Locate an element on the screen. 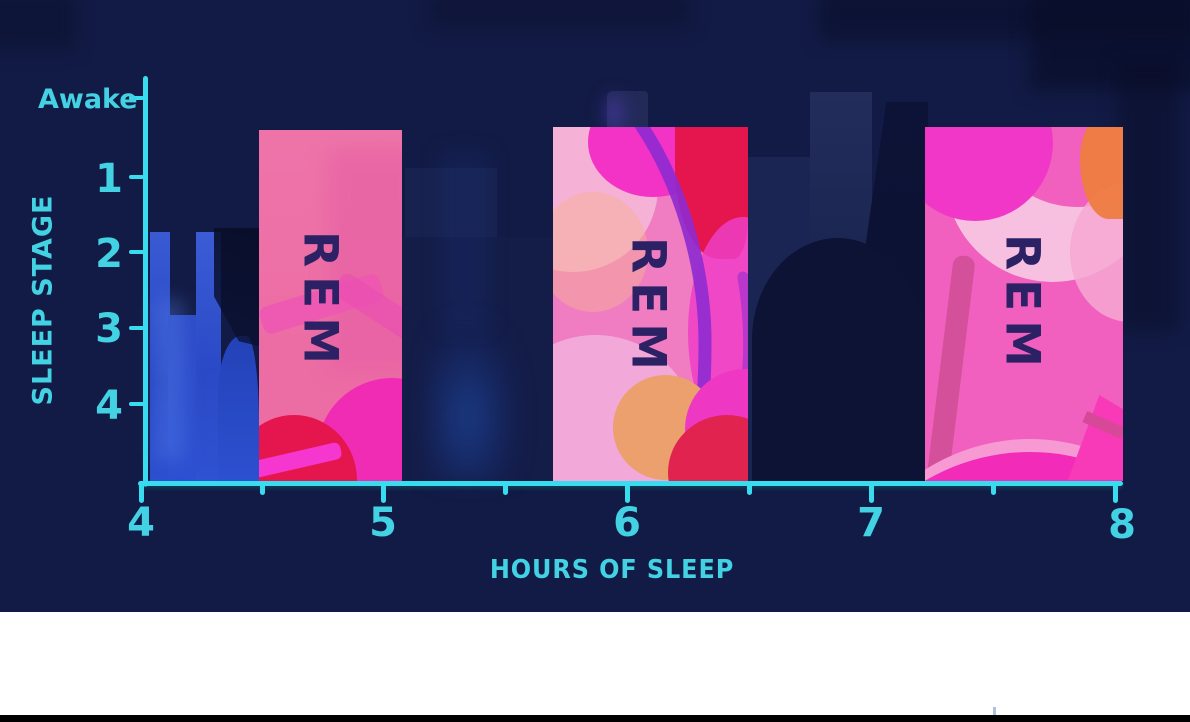 Image resolution: width=1190 pixels, height=722 pixels. y-label-1: 1 is located at coordinates (109, 179).